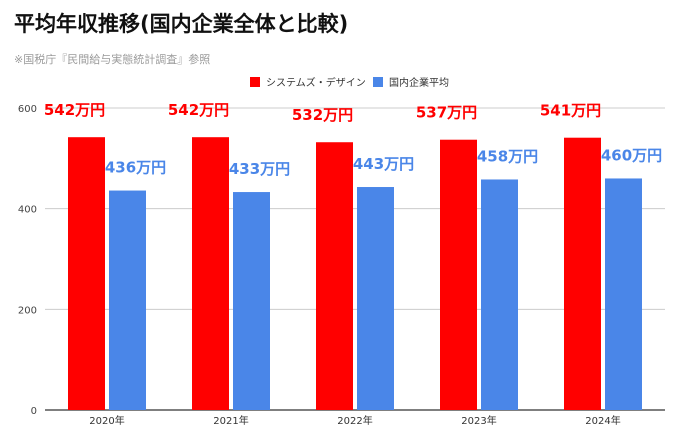  I want to click on data-label: 436万円, so click(135, 168).